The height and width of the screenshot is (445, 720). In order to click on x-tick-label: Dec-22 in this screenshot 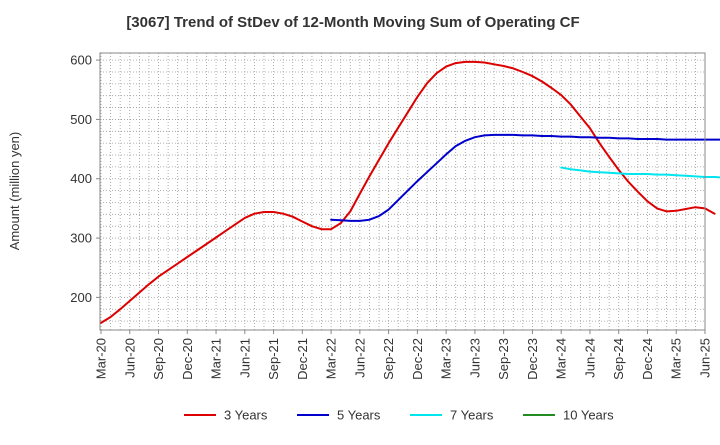, I will do `click(417, 359)`.